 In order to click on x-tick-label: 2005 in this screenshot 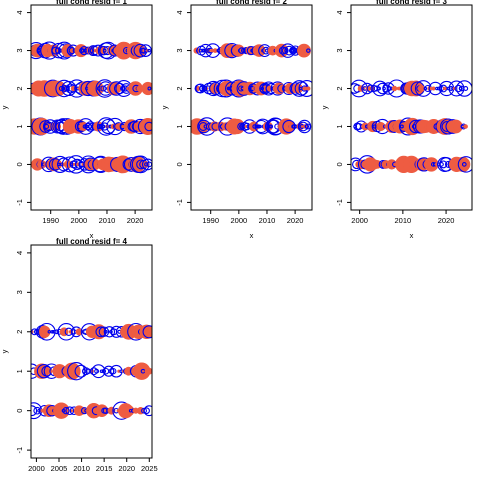, I will do `click(59, 468)`.